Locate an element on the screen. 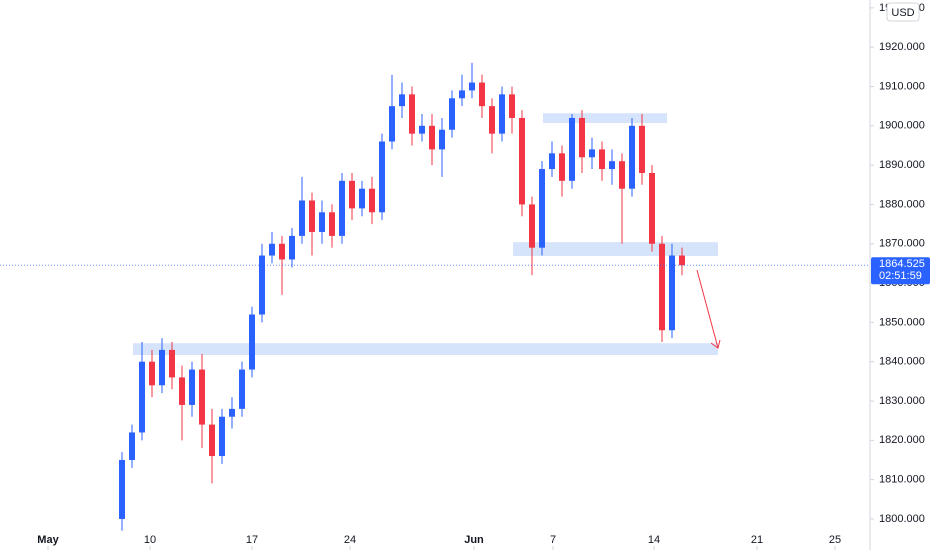 The image size is (932, 550). last-price-box is located at coordinates (900, 271).